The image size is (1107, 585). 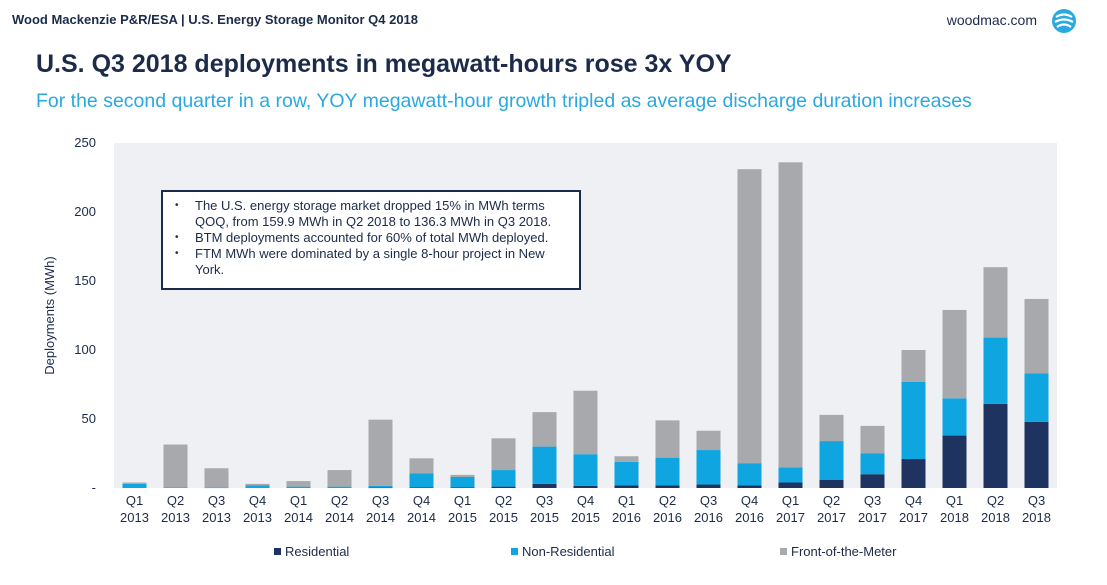 What do you see at coordinates (89, 418) in the screenshot?
I see `y-tick-label: 50` at bounding box center [89, 418].